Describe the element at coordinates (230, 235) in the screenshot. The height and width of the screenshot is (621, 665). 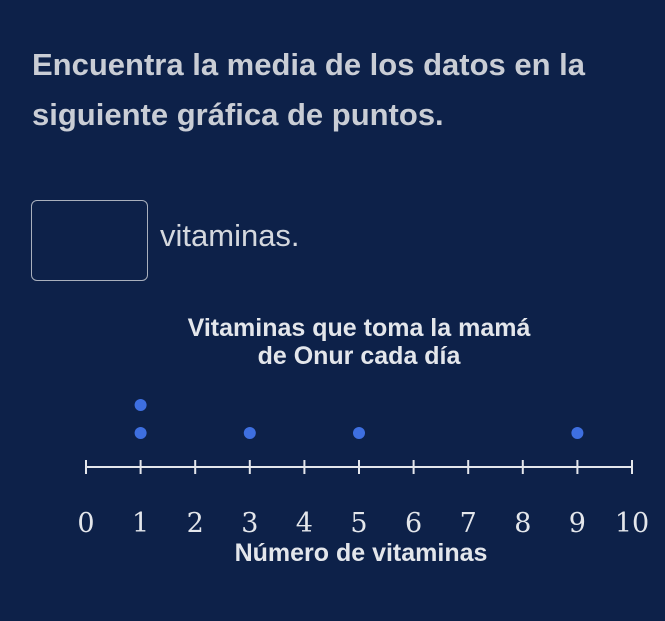
I see `answer-unit-label: vitaminas.` at that location.